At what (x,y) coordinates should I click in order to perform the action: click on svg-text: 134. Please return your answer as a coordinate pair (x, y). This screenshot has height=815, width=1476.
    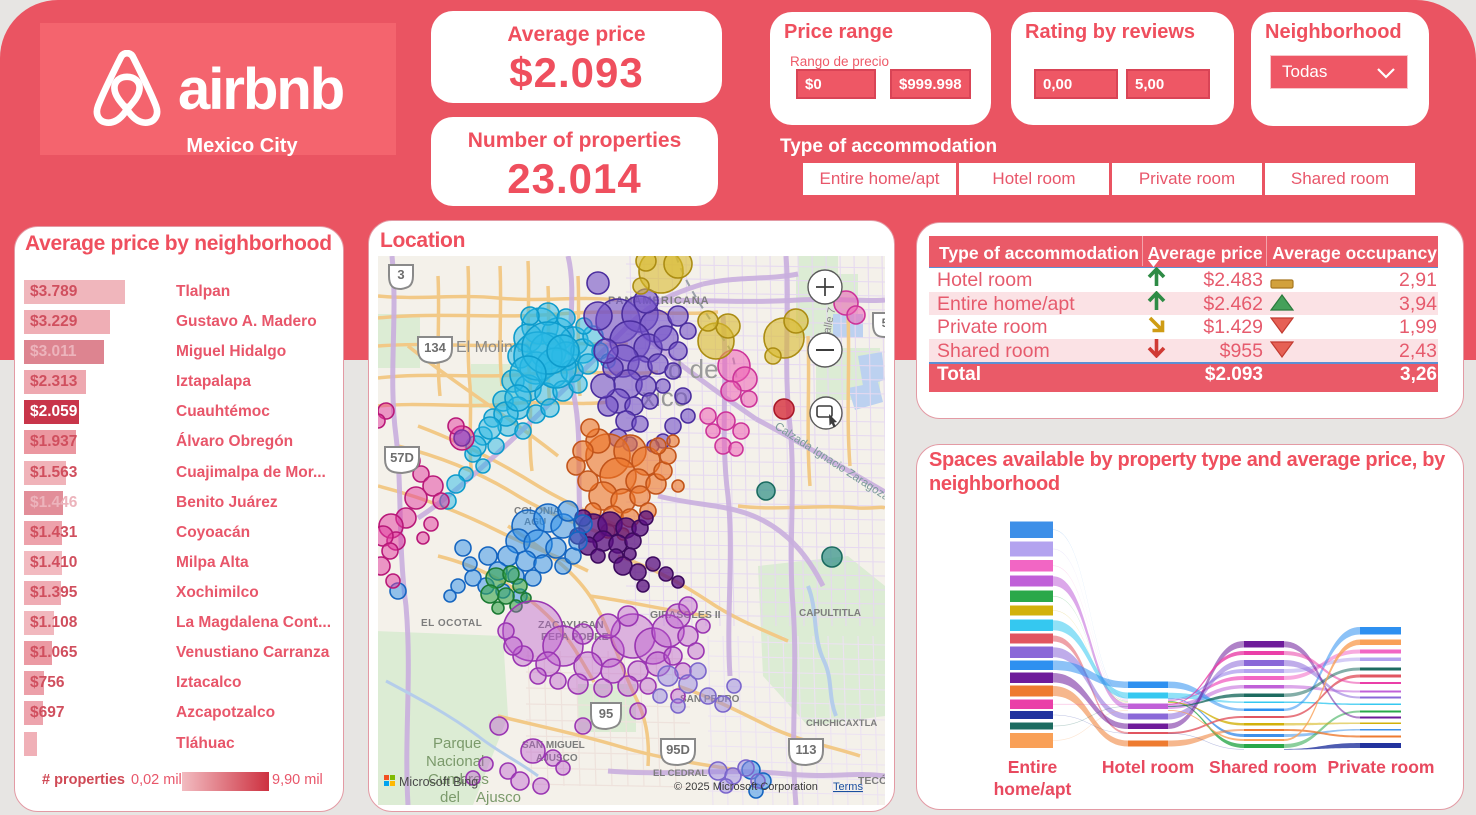
    Looking at the image, I should click on (435, 347).